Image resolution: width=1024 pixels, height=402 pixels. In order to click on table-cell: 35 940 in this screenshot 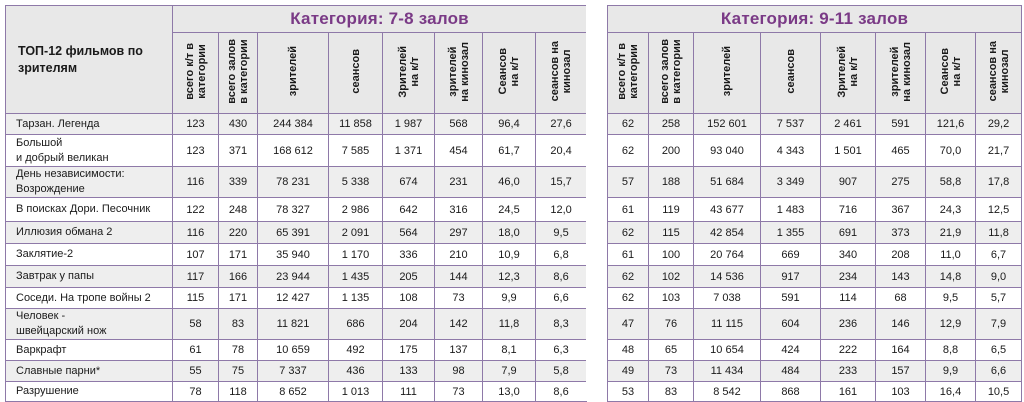, I will do `click(293, 254)`.